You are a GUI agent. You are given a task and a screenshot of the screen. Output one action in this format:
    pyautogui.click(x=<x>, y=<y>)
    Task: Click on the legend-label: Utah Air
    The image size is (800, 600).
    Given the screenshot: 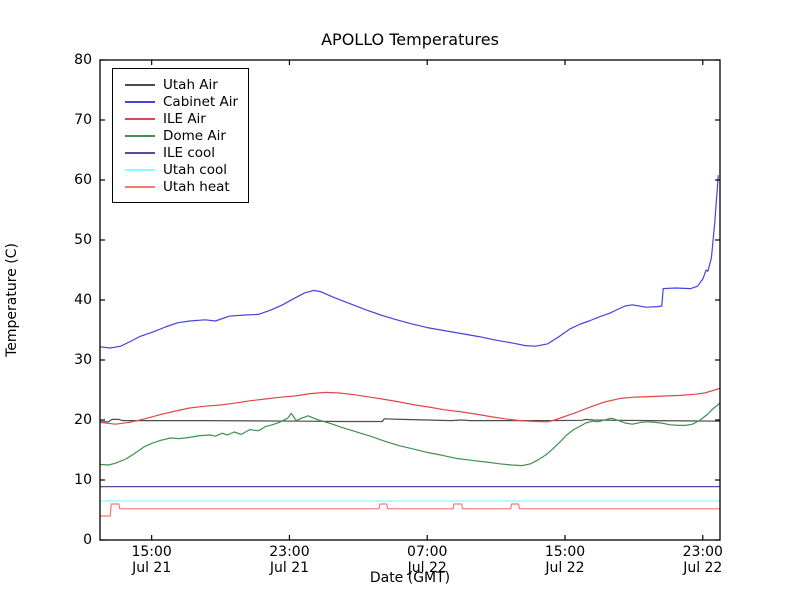 What is the action you would take?
    pyautogui.click(x=190, y=84)
    